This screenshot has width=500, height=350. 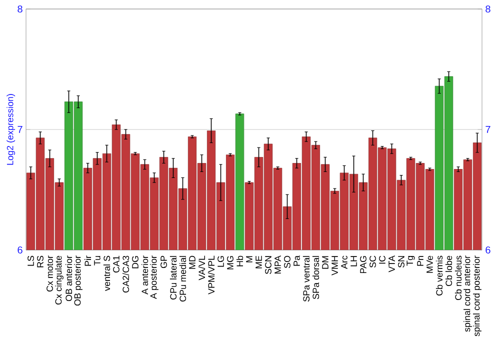 I want to click on x-tick-label: SC, so click(x=373, y=262).